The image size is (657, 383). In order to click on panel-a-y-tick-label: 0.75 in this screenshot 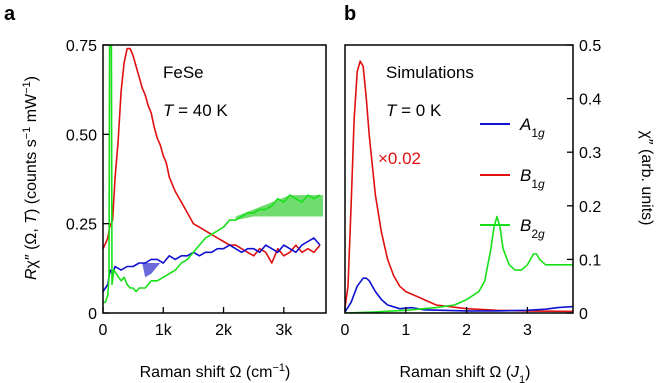, I will do `click(81, 46)`.